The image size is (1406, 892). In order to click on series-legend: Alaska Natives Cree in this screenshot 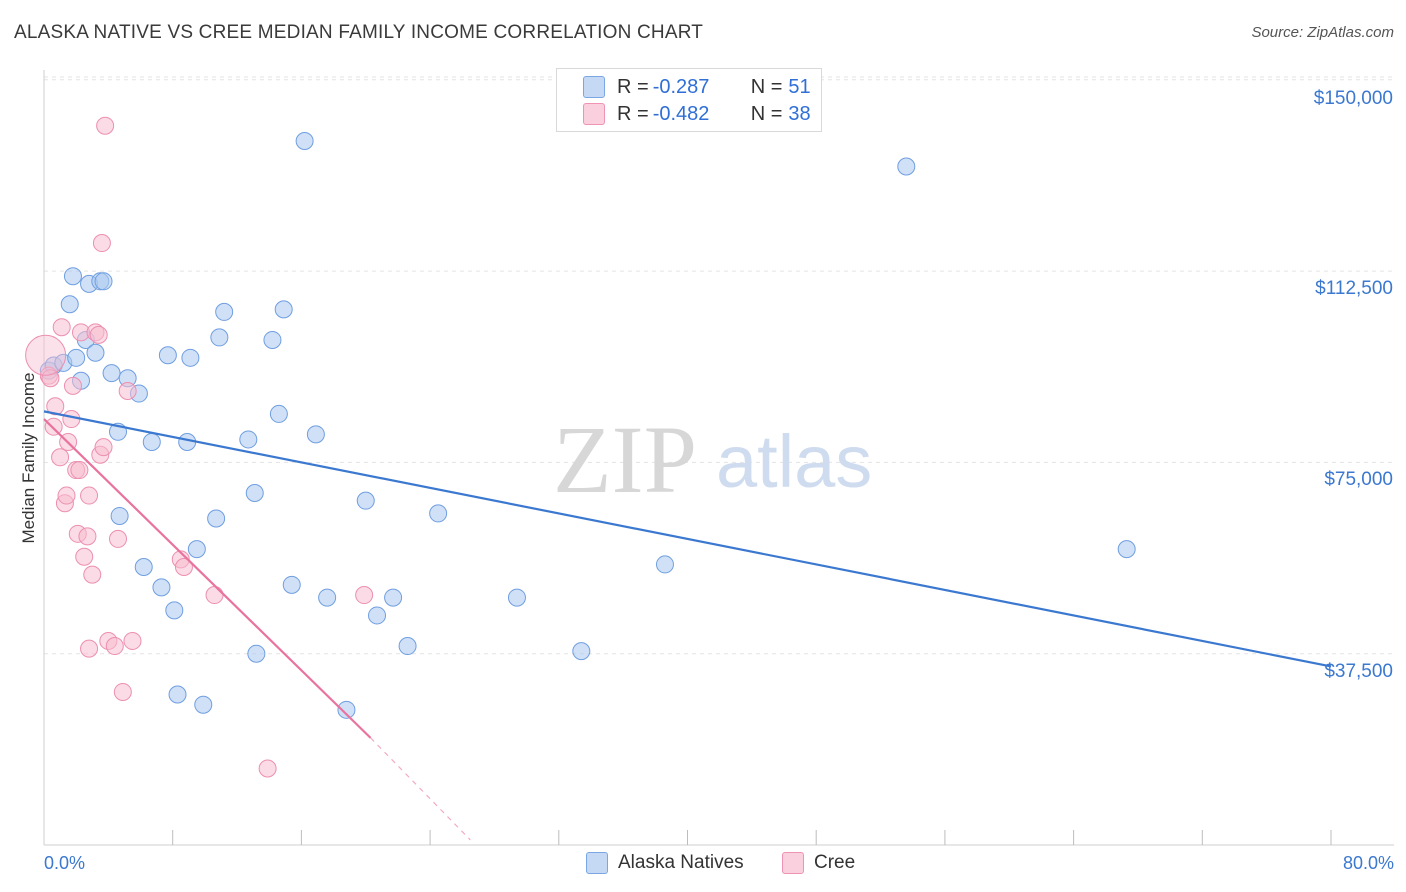, I will do `click(703, 864)`.